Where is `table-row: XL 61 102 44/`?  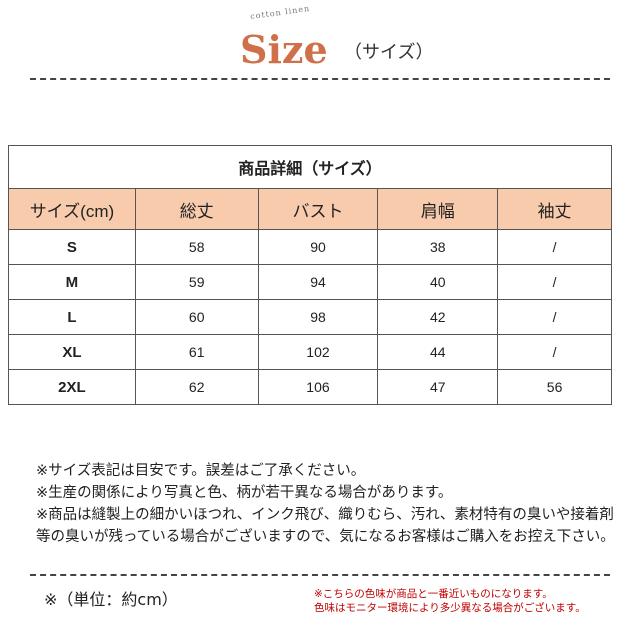
table-row: XL 61 102 44/ is located at coordinates (310, 352).